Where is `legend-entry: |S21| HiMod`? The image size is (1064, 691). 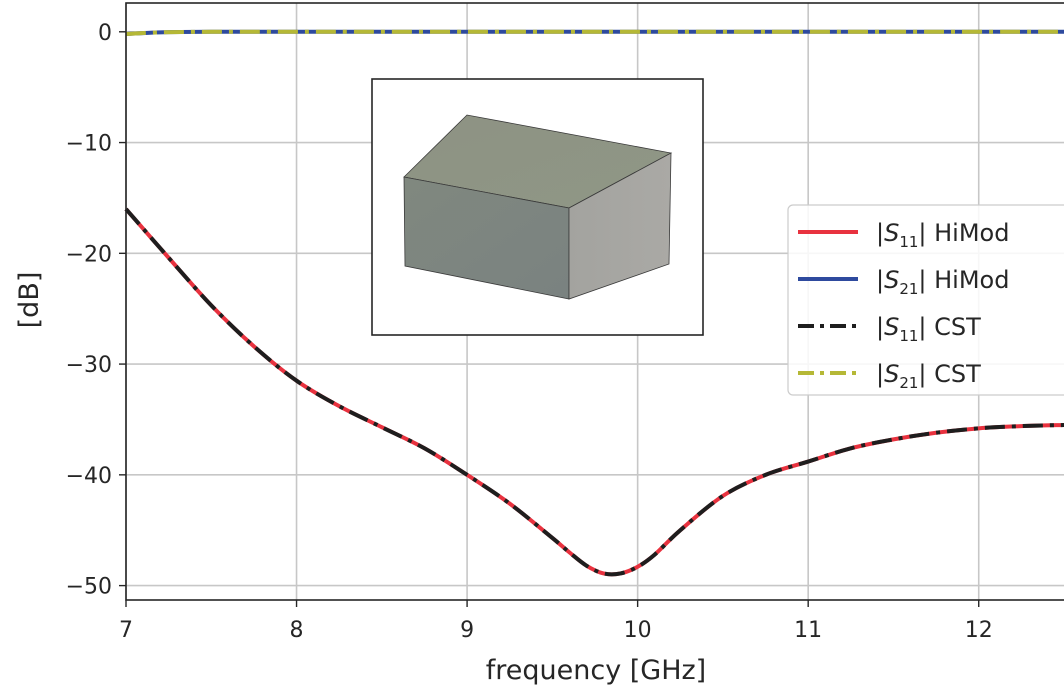
legend-entry: |S21| HiMod is located at coordinates (942, 282).